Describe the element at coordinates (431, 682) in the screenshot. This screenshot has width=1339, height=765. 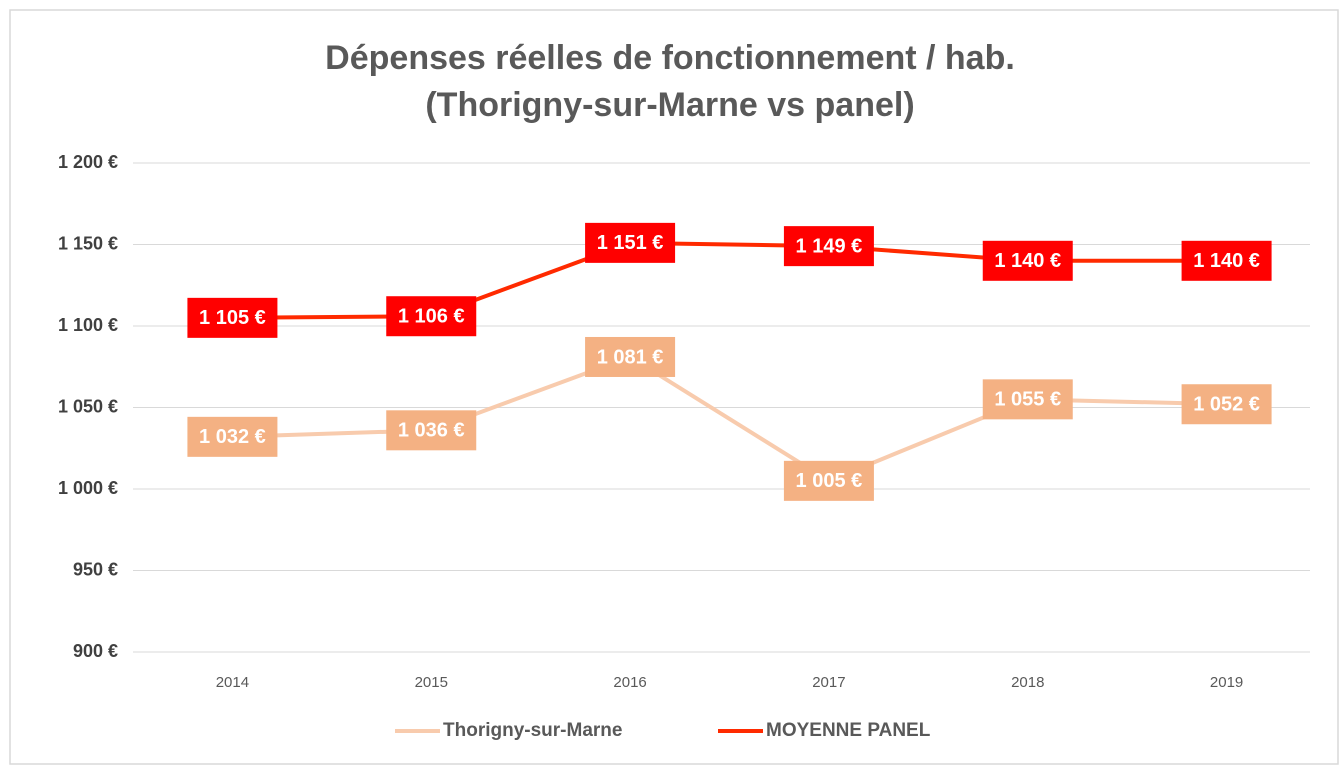
I see `x-tick-label: 2015` at that location.